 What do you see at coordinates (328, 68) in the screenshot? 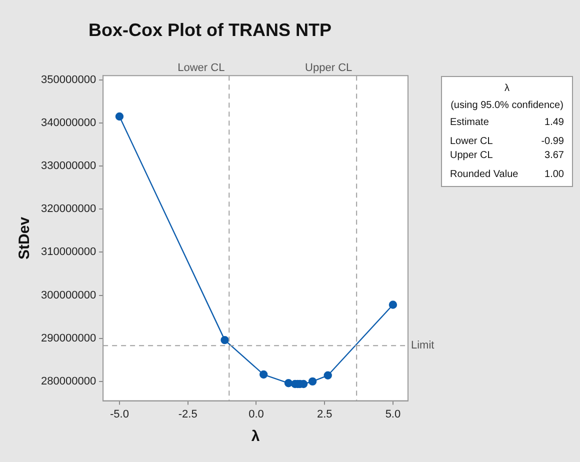
I see `ref-line-label: Upper CL` at bounding box center [328, 68].